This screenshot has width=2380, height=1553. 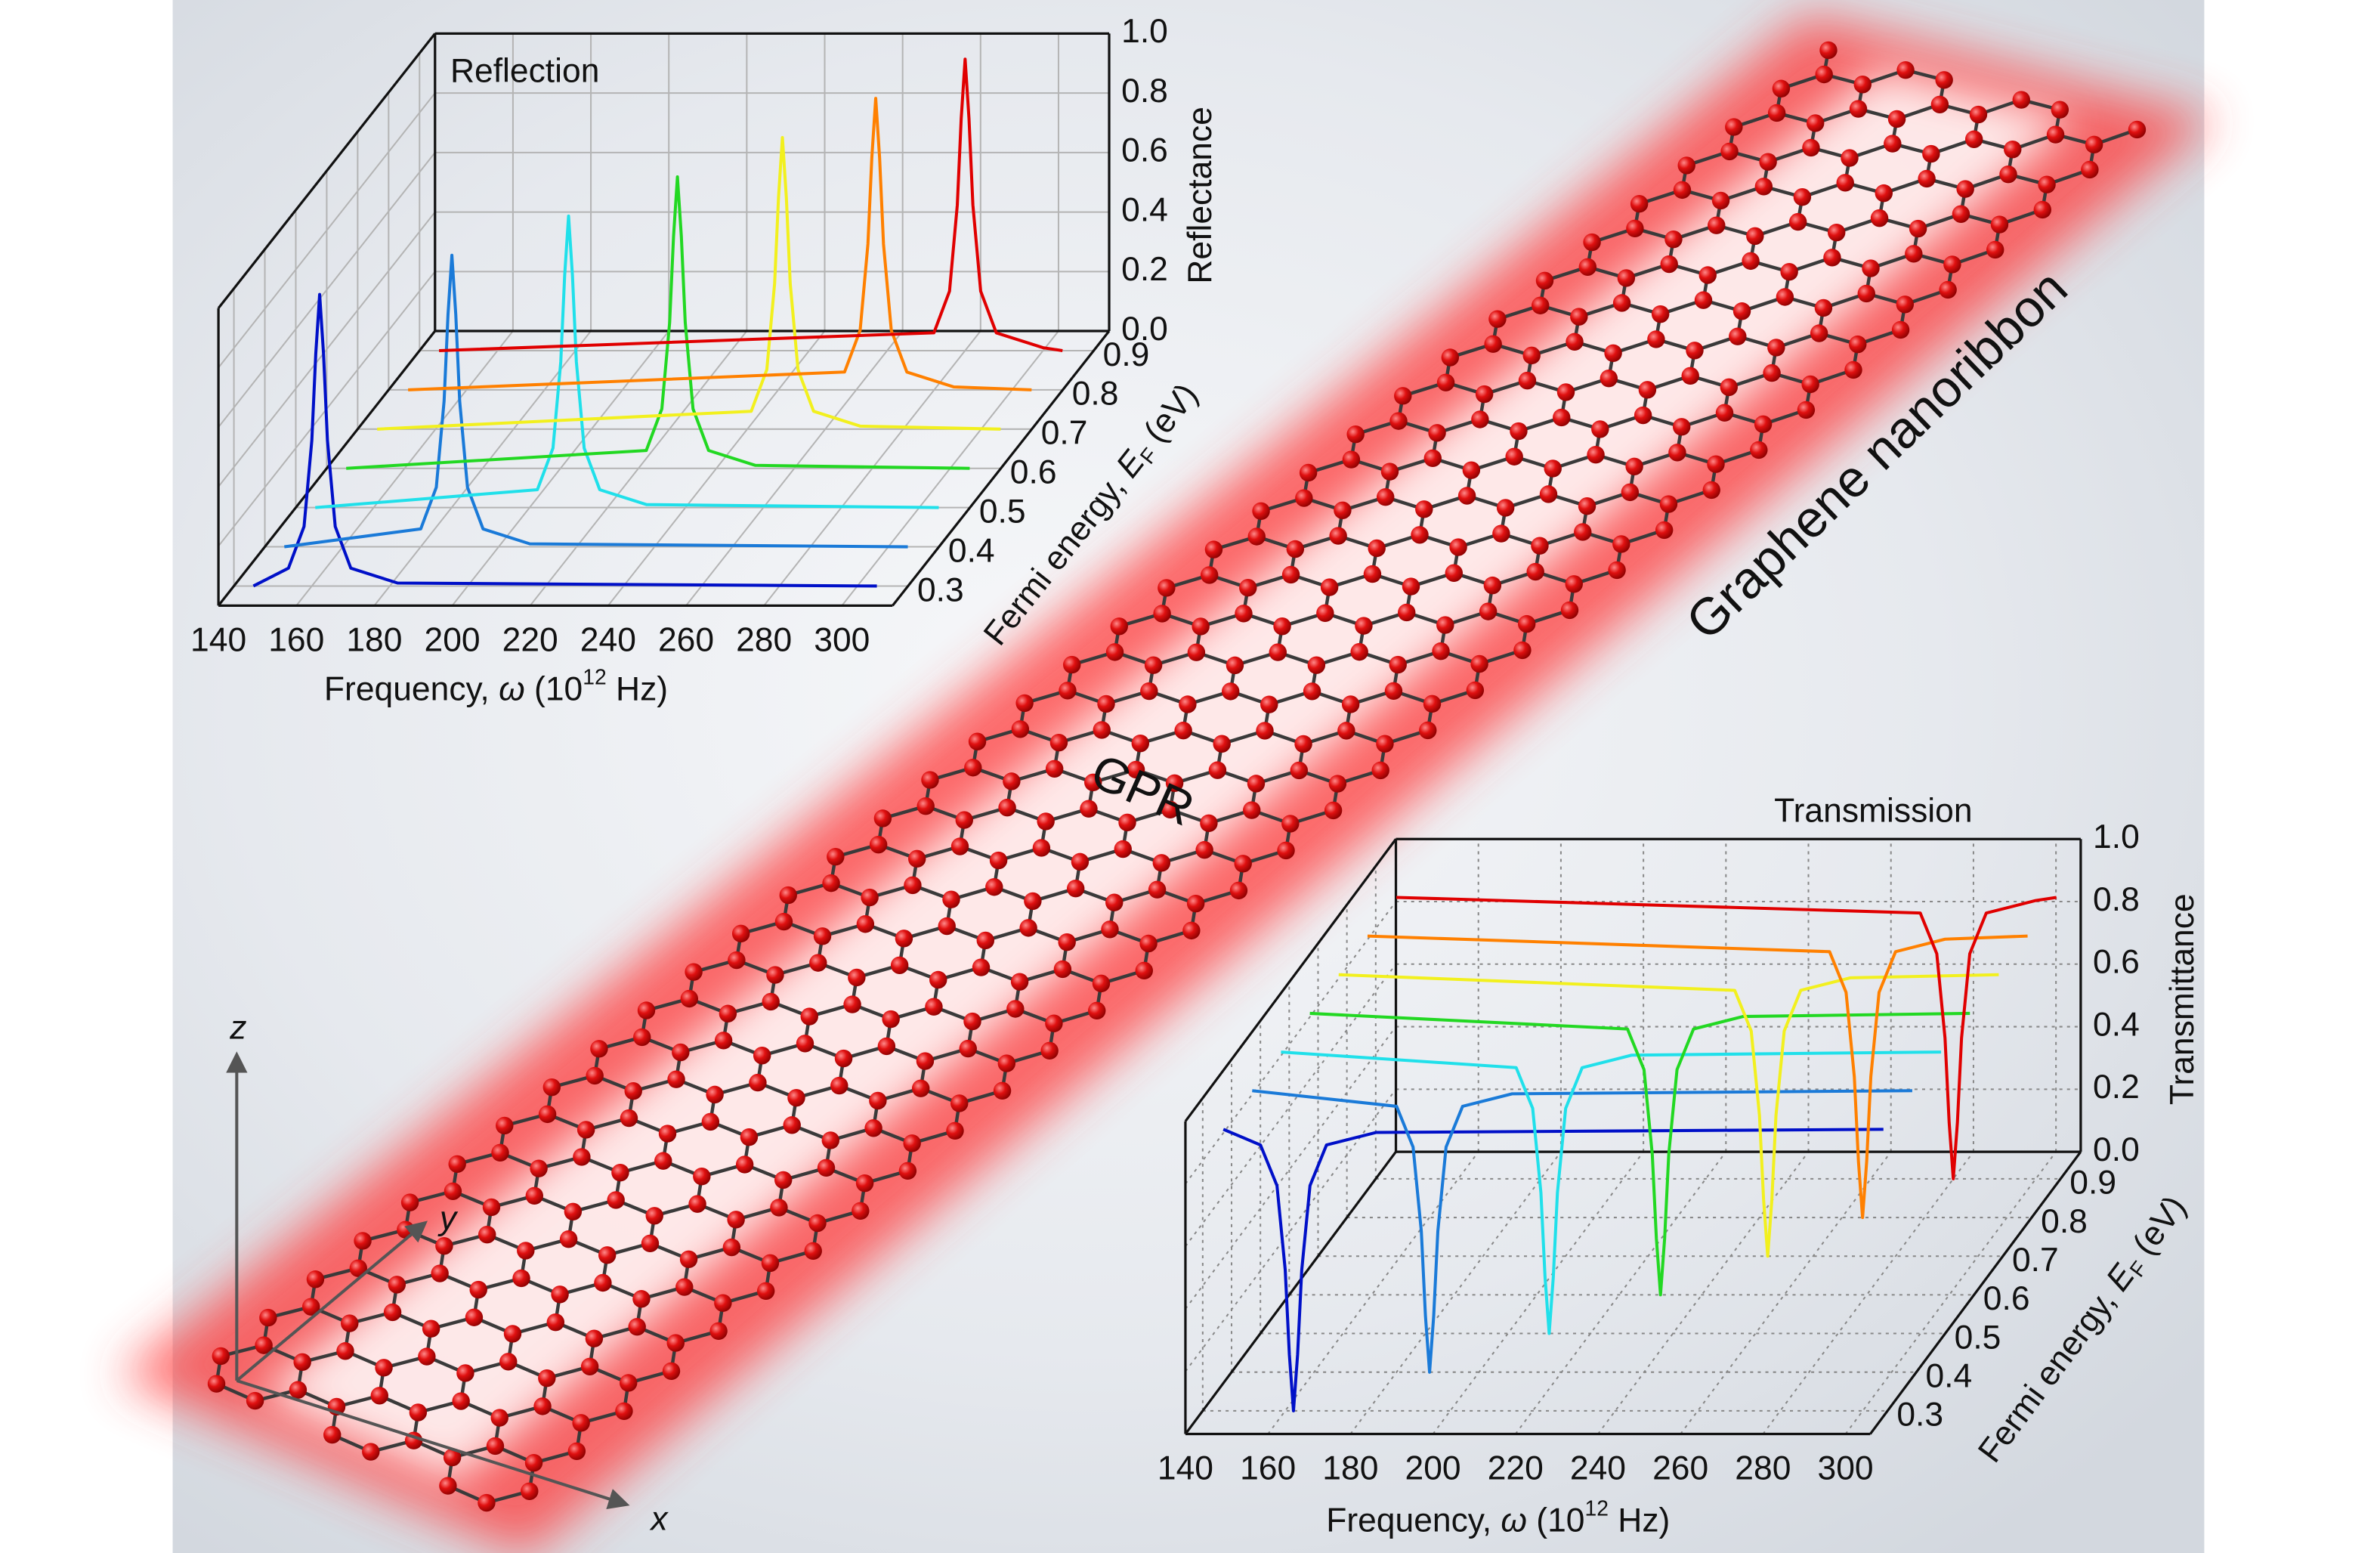 I want to click on x-tick-label: 240, so click(x=1598, y=1468).